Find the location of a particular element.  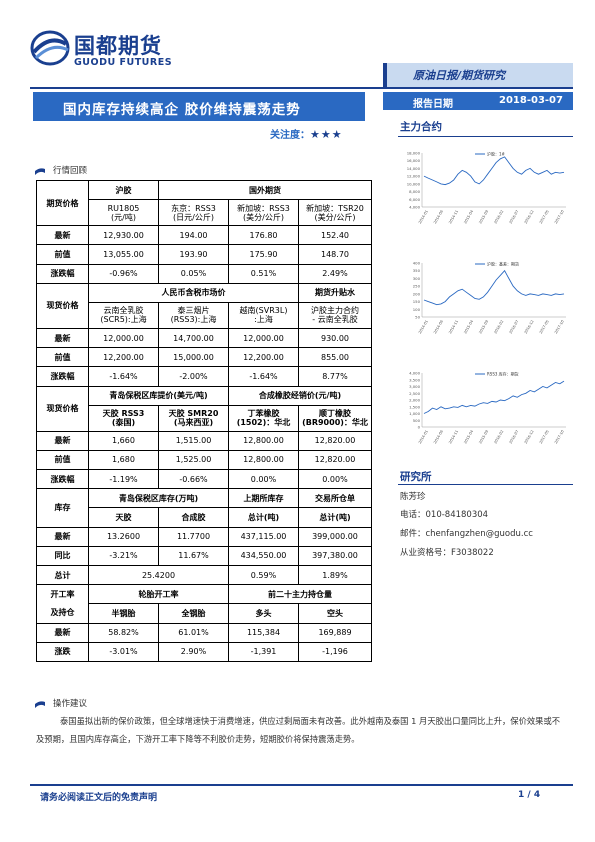

table-cell: 12,200.00 is located at coordinates (123, 357).